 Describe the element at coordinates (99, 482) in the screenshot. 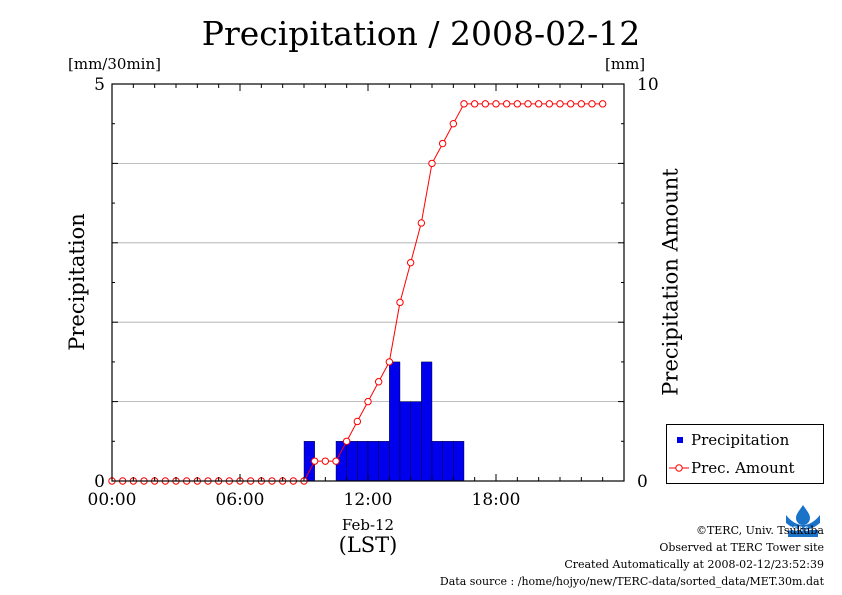

I see `y-tick-label: 0` at that location.